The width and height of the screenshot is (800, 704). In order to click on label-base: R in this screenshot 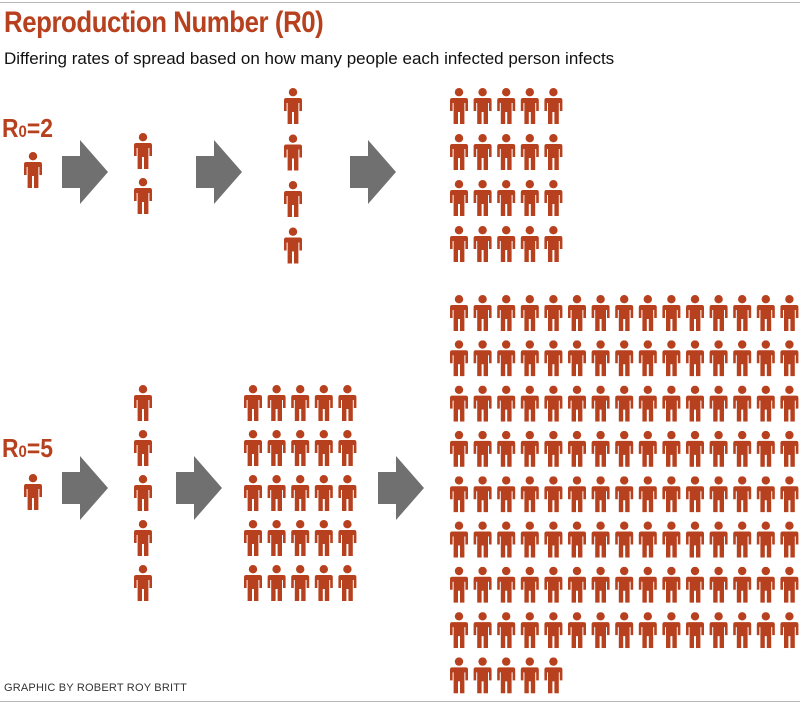, I will do `click(10, 448)`.